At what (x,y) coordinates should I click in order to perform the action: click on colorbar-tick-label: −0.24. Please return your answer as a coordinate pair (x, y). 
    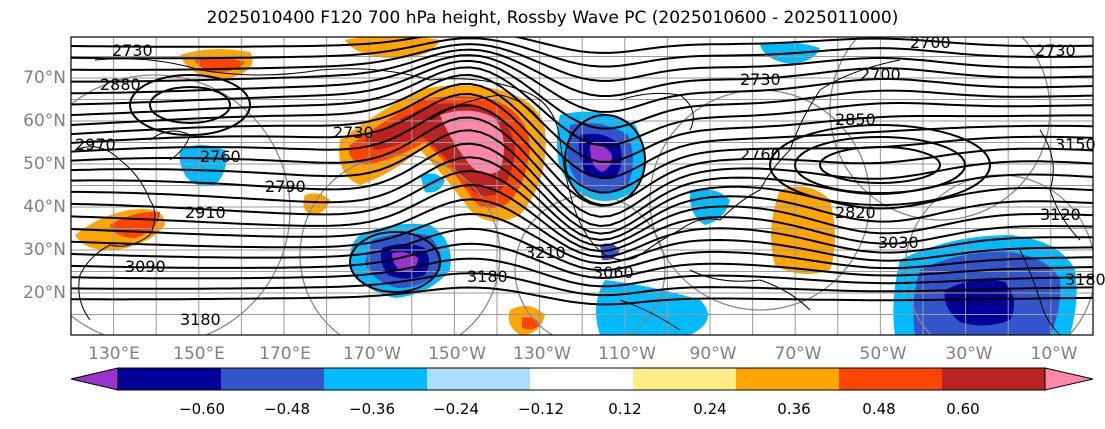
    Looking at the image, I should click on (456, 409).